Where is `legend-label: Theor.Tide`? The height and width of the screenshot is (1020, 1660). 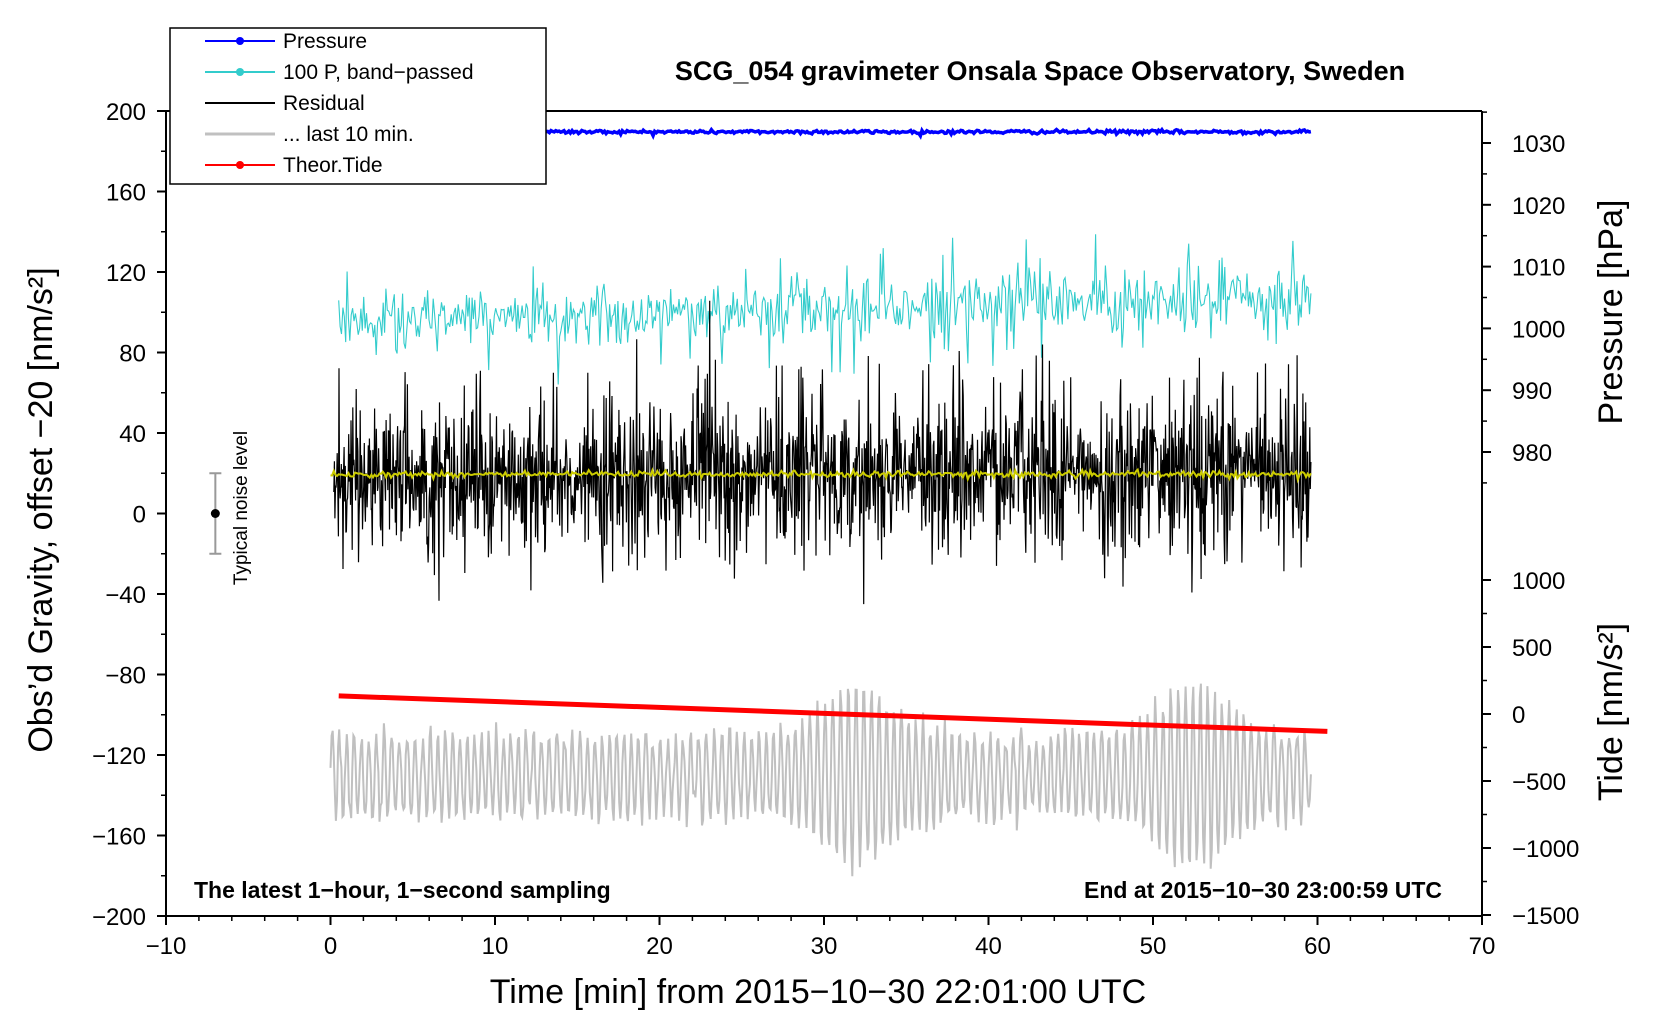
legend-label: Theor.Tide is located at coordinates (333, 165).